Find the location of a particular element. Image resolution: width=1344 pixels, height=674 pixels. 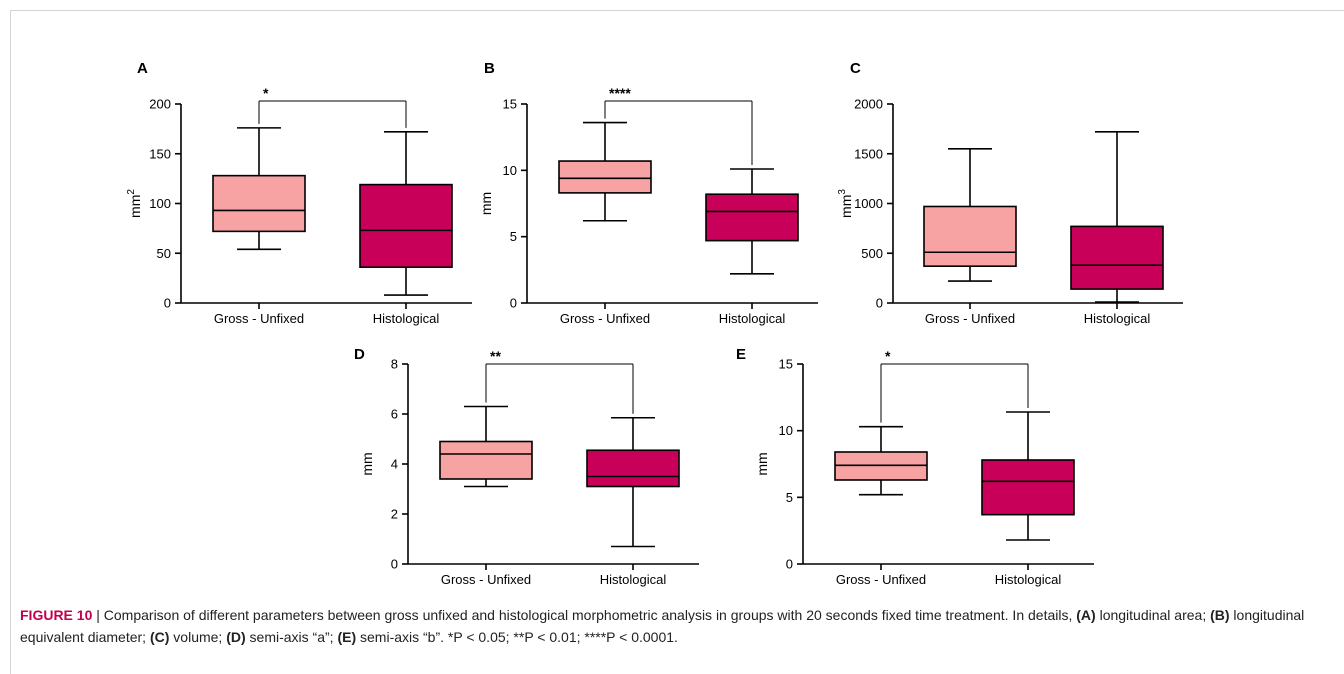

y-tick-label: 2000 is located at coordinates (868, 104).